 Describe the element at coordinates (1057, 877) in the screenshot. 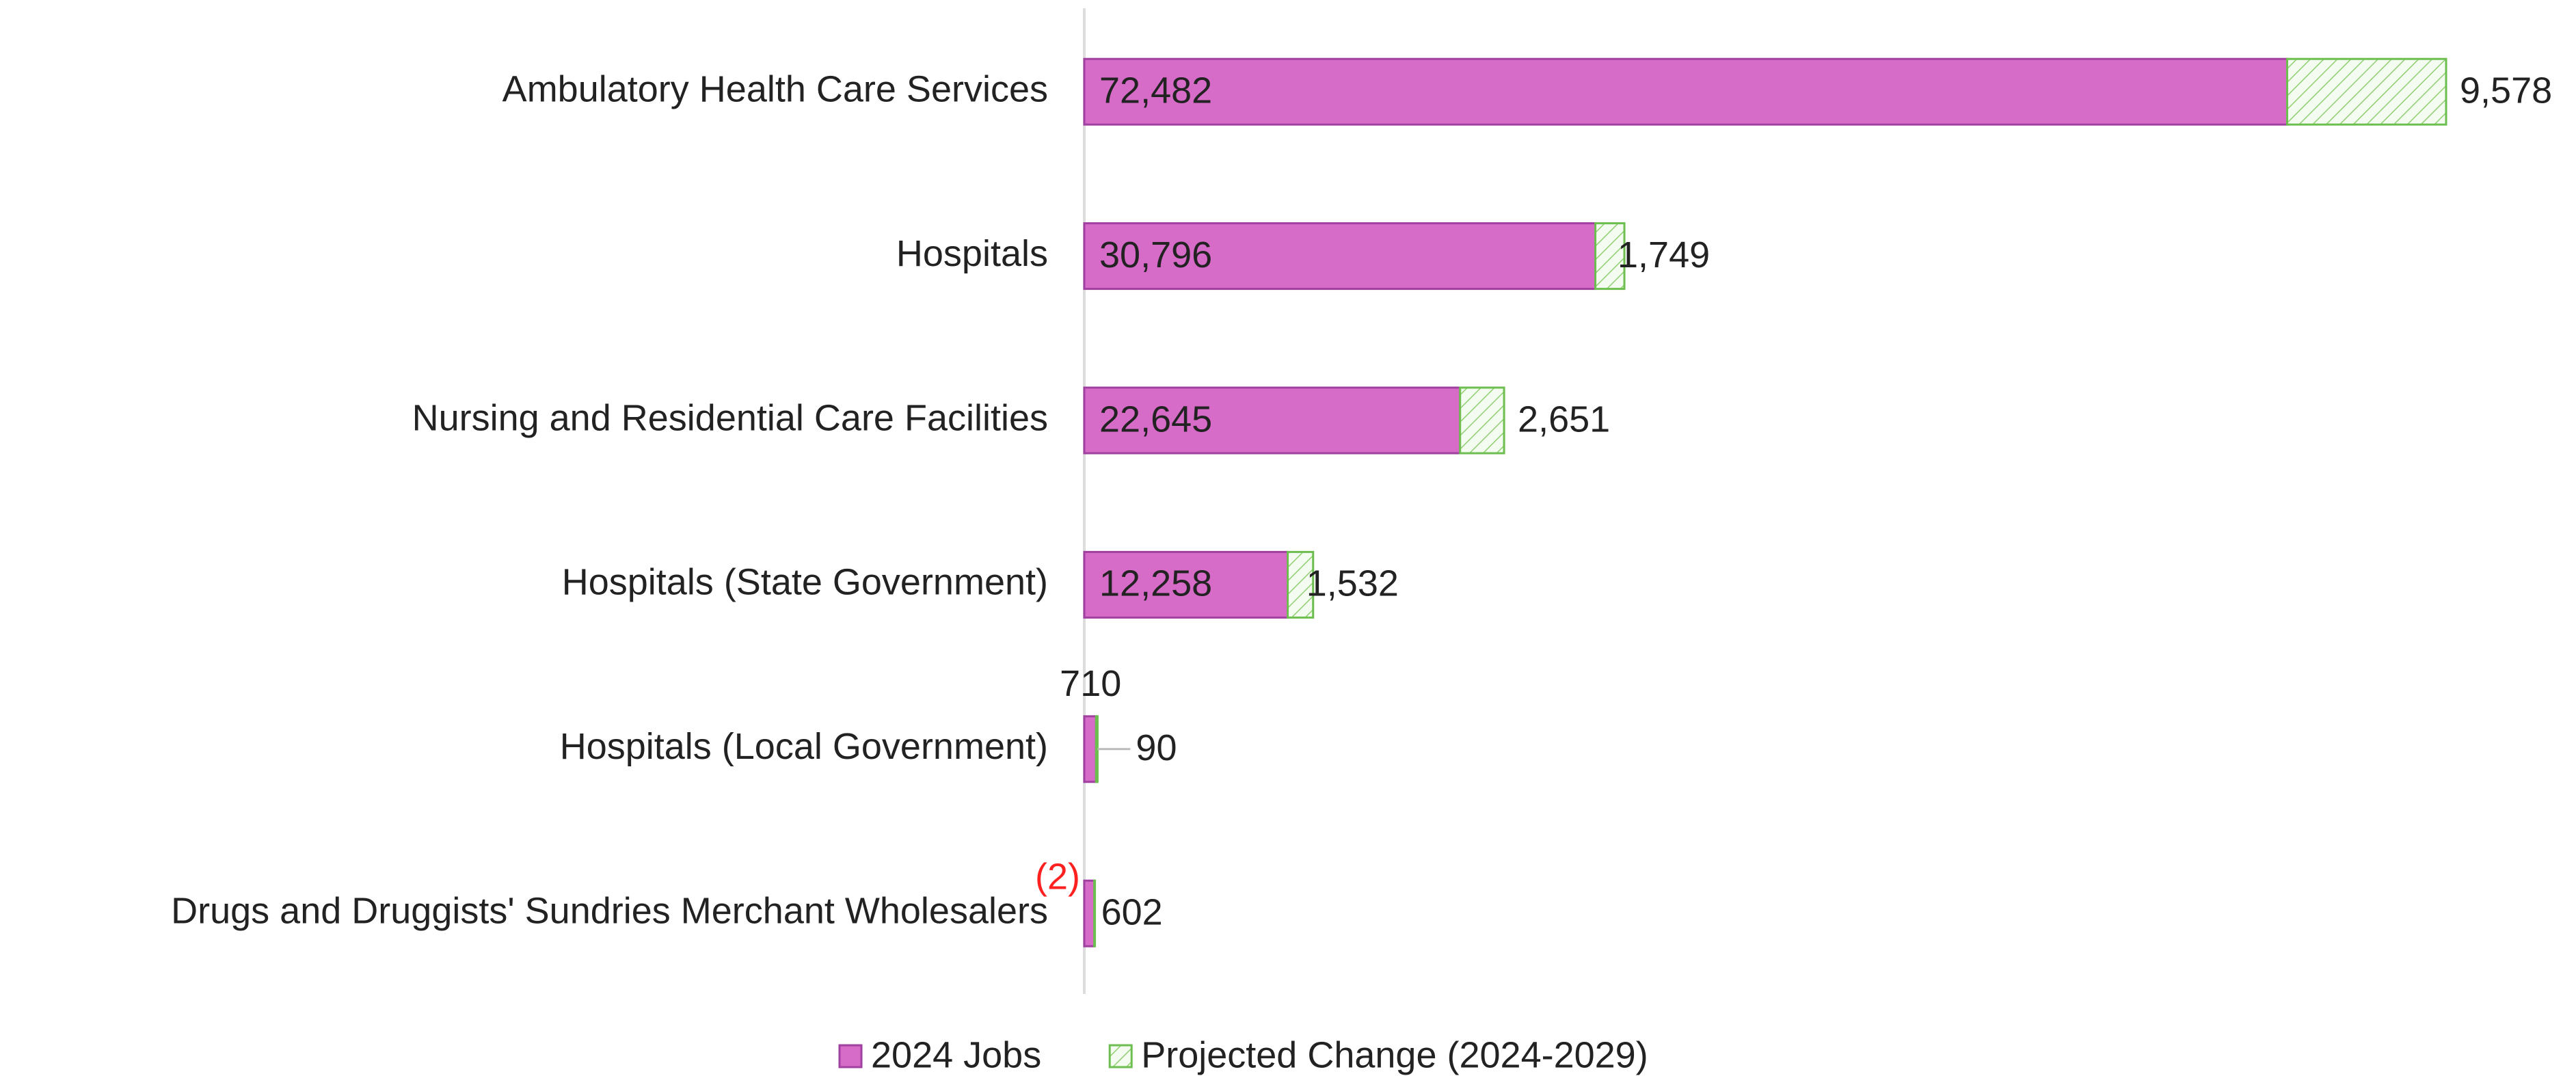

I see `value-label: (2)` at that location.